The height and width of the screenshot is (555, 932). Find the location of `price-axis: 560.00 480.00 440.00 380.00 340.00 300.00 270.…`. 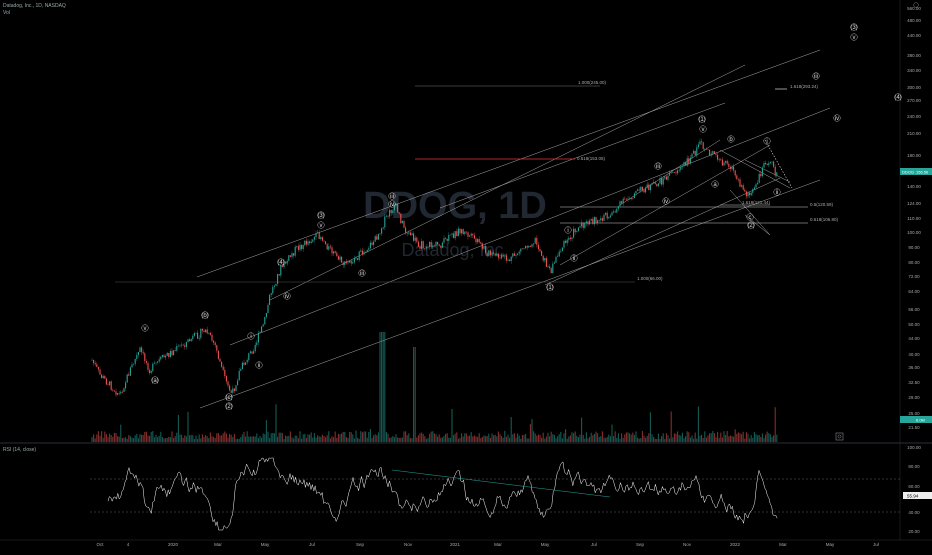

price-axis: 560.00 480.00 440.00 380.00 340.00 300.00 270.… is located at coordinates (914, 218).